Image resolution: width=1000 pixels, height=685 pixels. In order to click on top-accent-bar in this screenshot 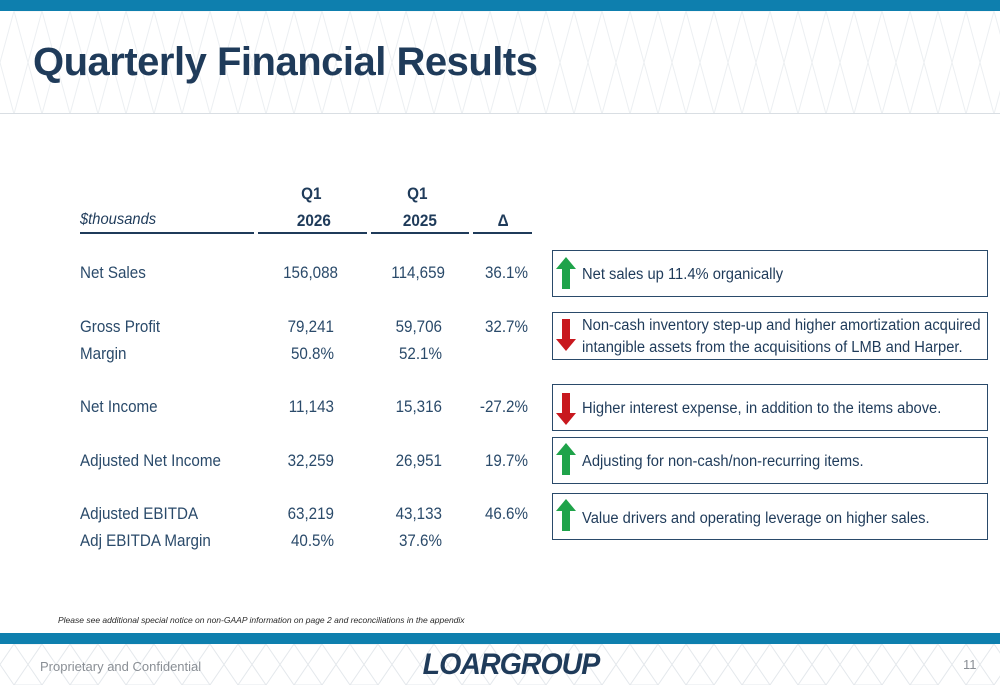, I will do `click(500, 5)`.